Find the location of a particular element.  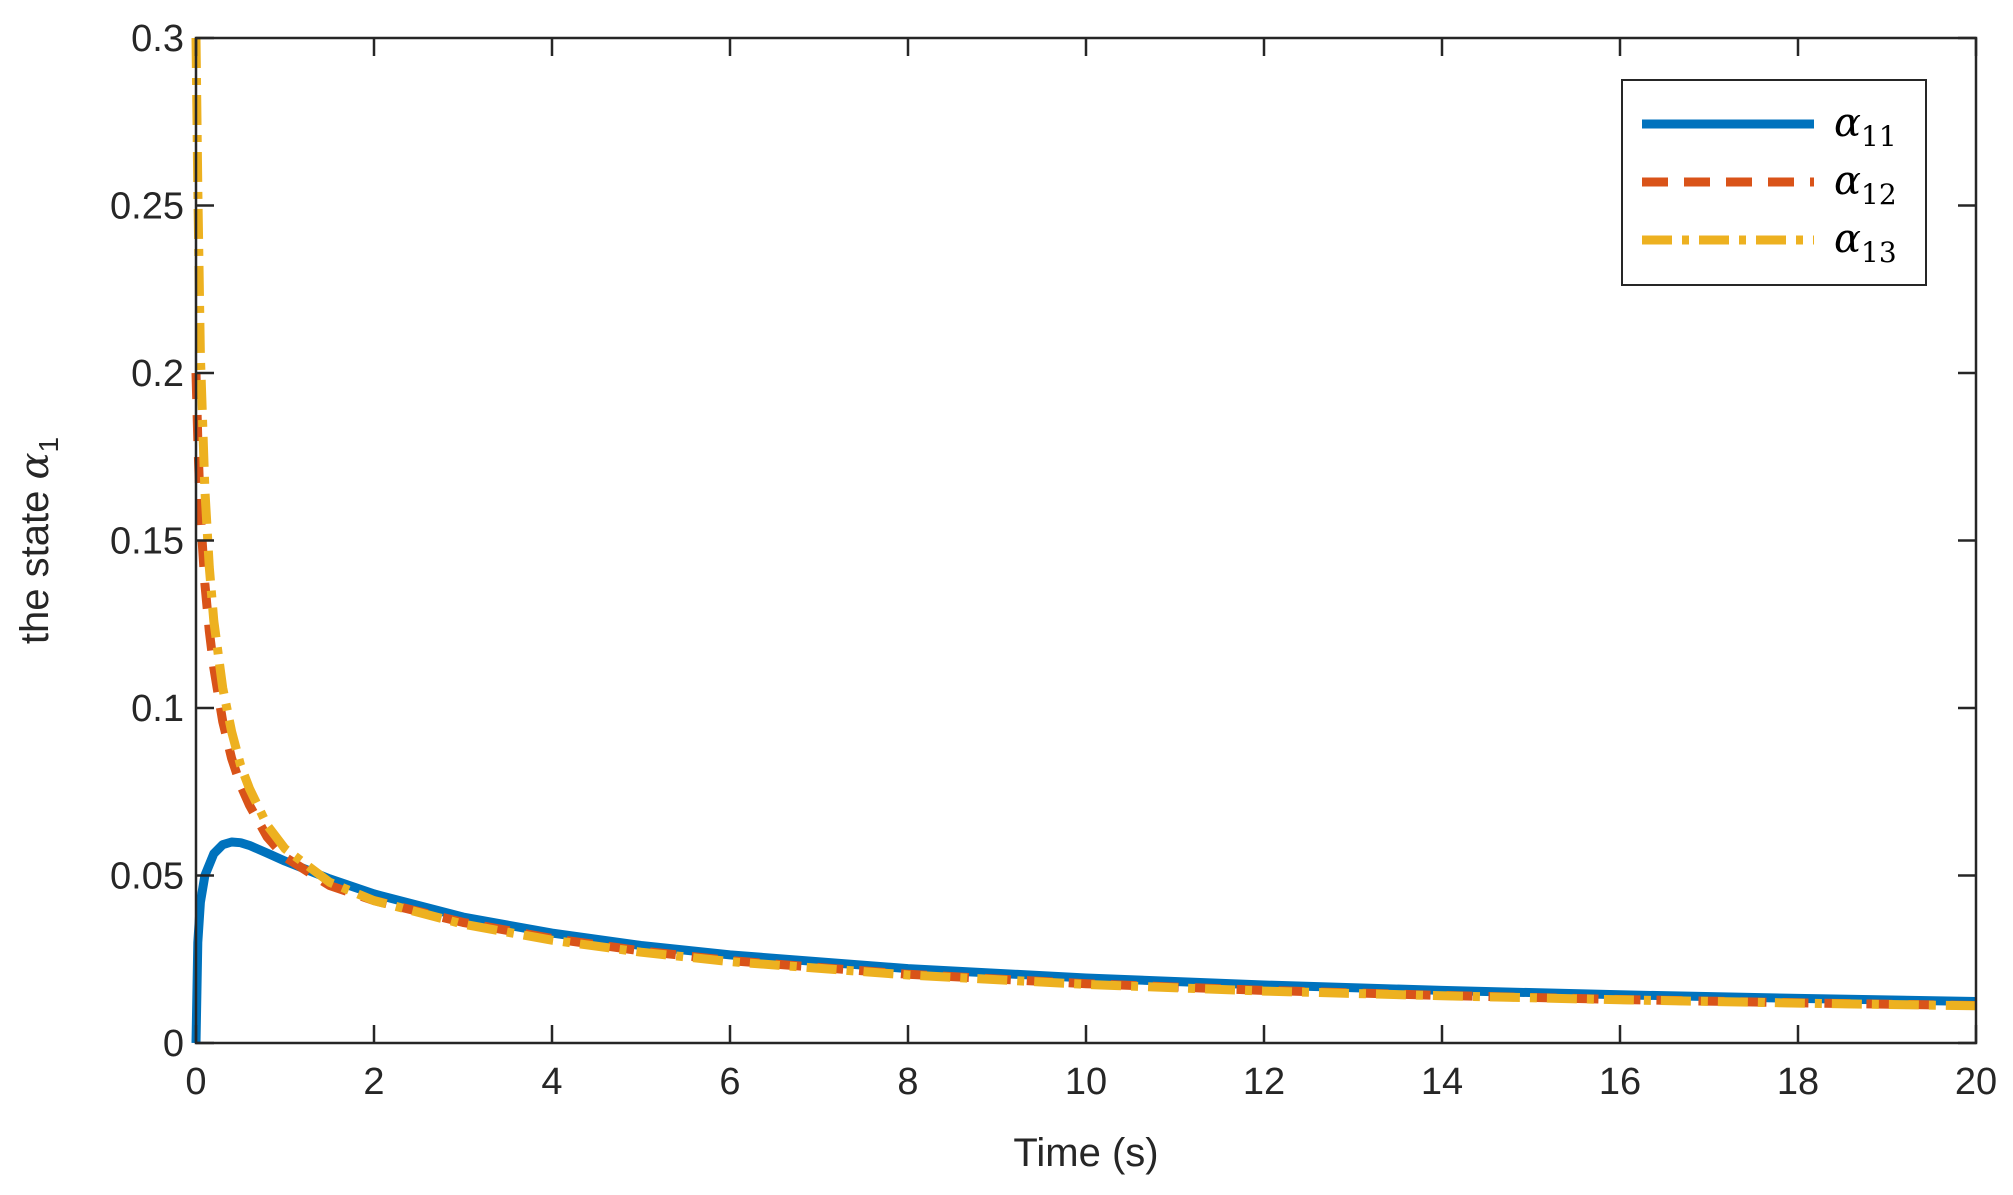

legend-label-2: α12 is located at coordinates (1865, 184).